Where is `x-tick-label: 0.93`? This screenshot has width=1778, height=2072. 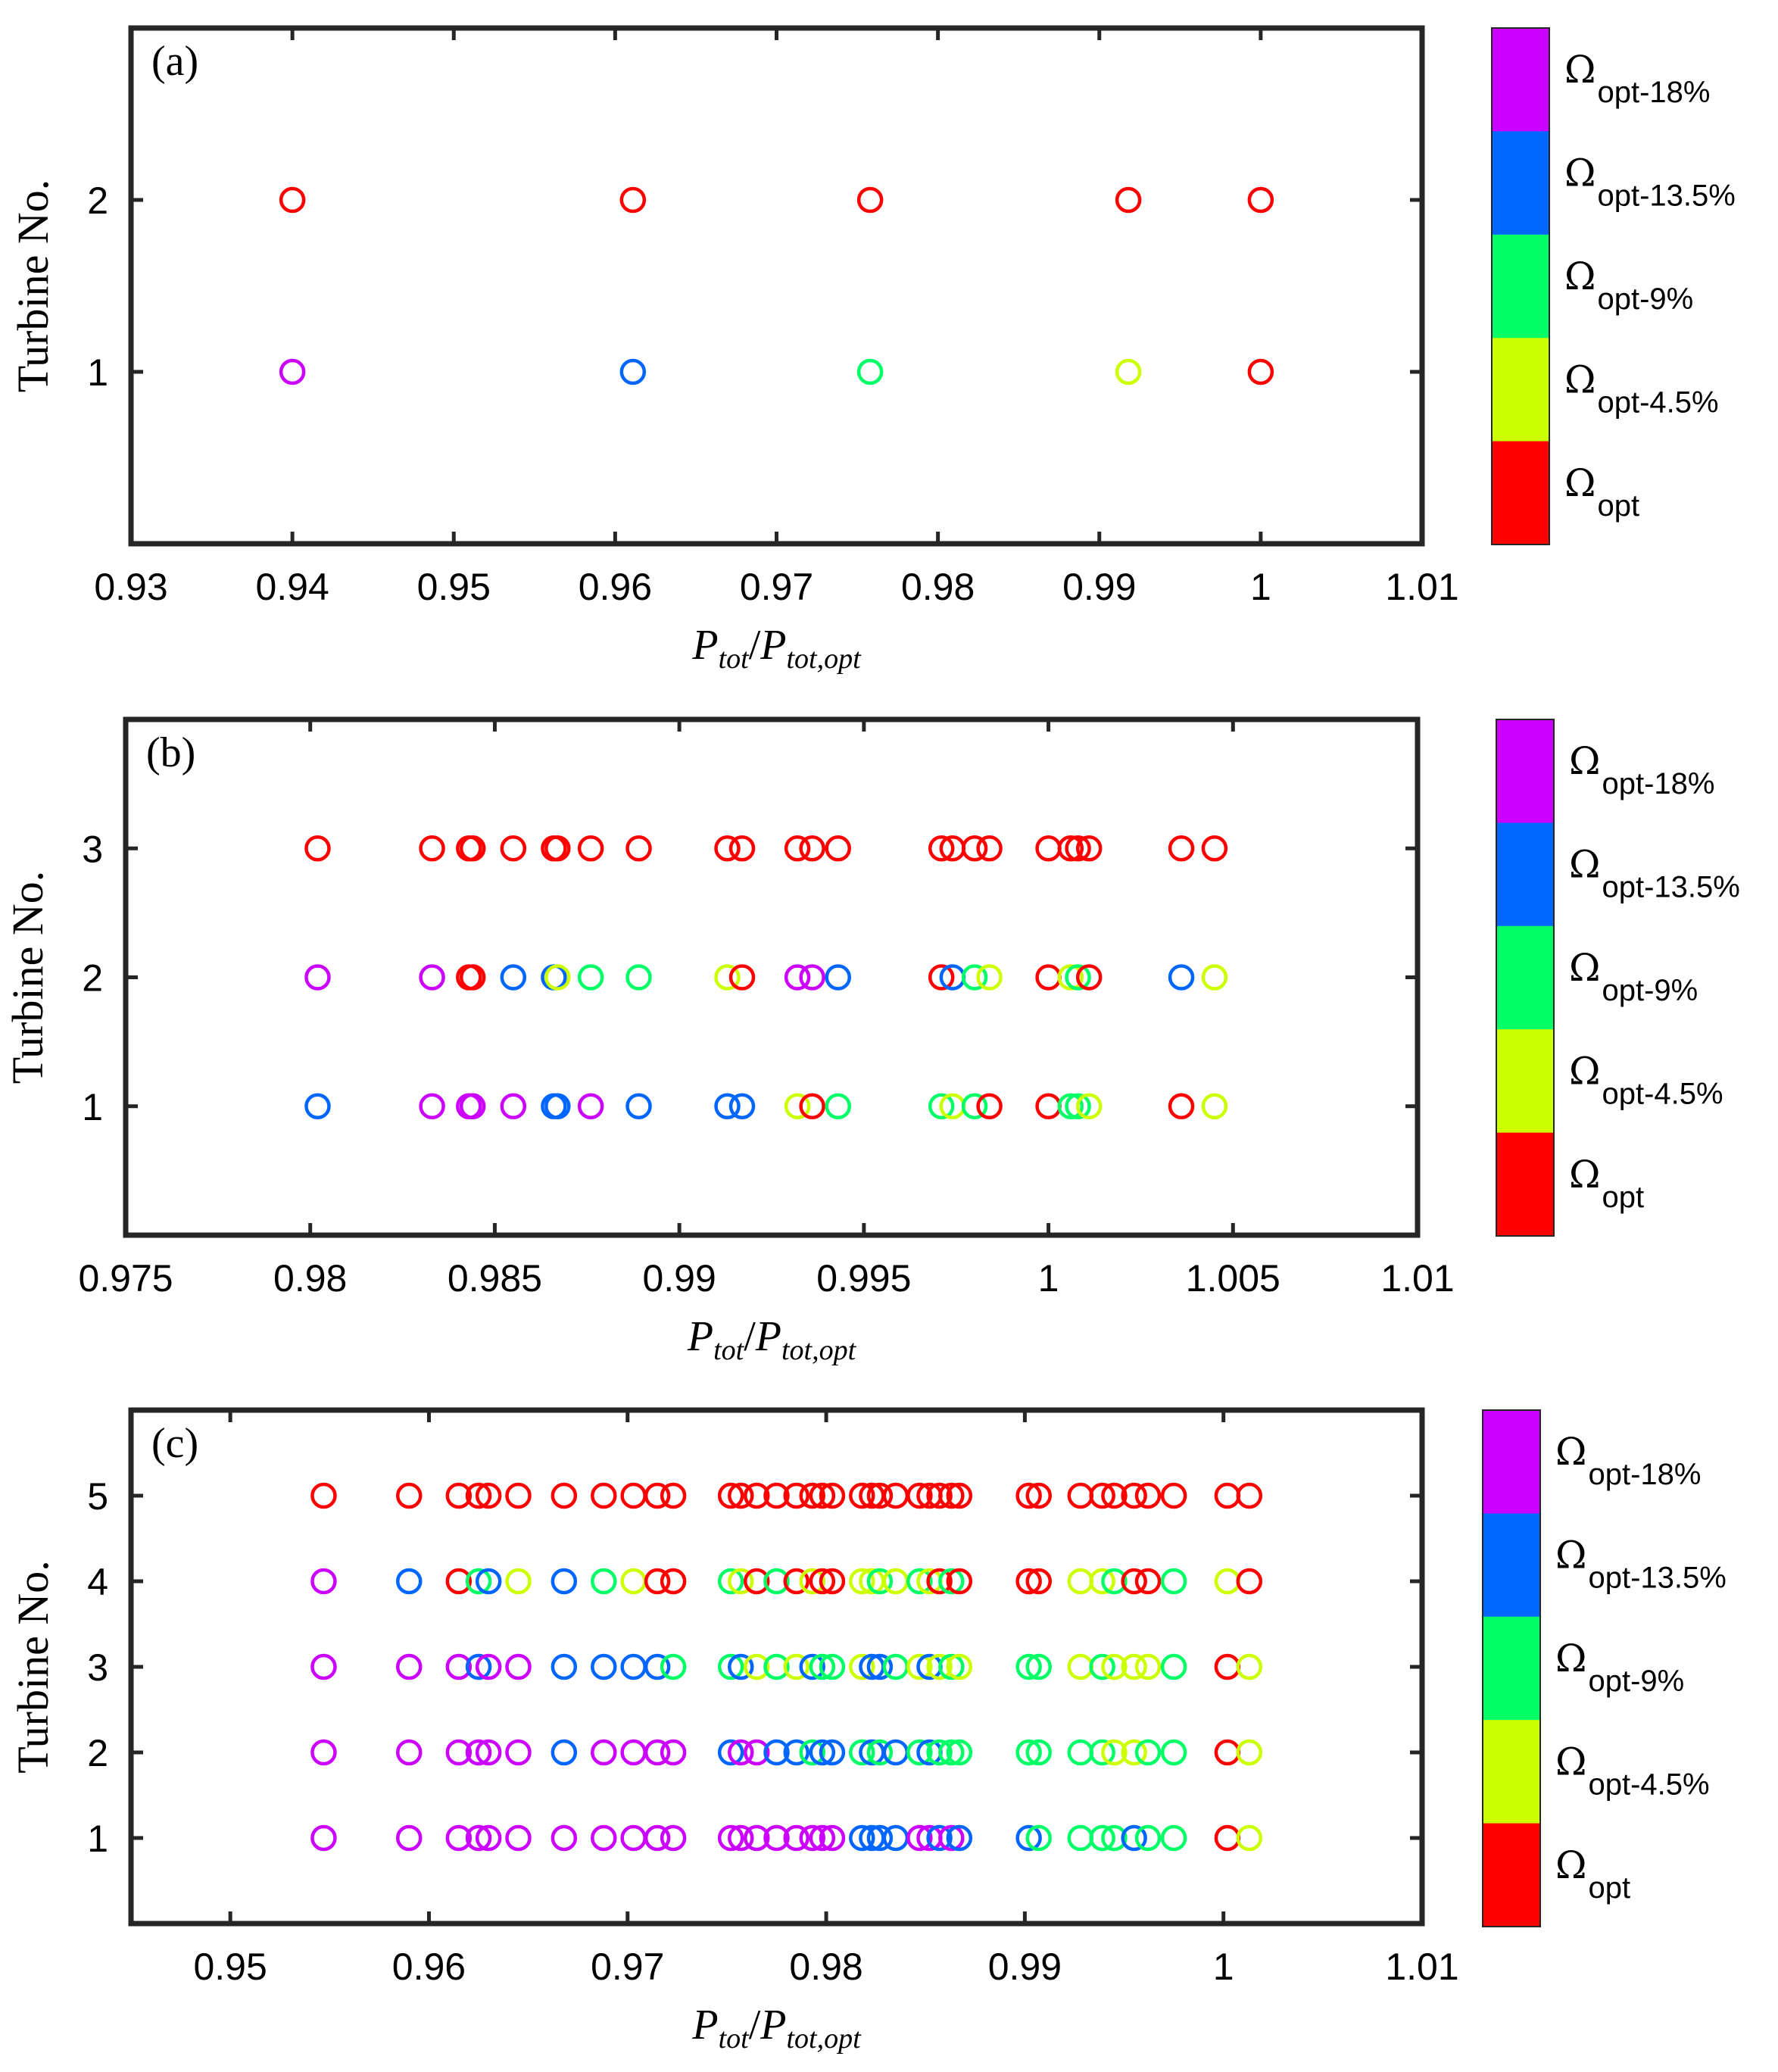 x-tick-label: 0.93 is located at coordinates (130, 587).